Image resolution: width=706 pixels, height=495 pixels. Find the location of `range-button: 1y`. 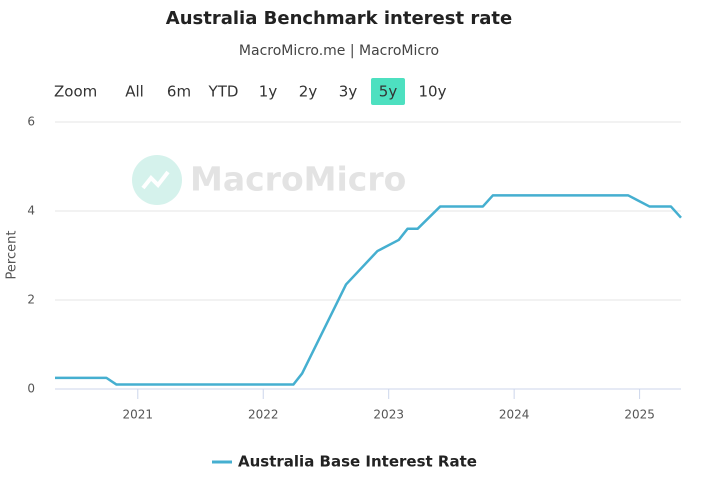

range-button: 1y is located at coordinates (268, 92).